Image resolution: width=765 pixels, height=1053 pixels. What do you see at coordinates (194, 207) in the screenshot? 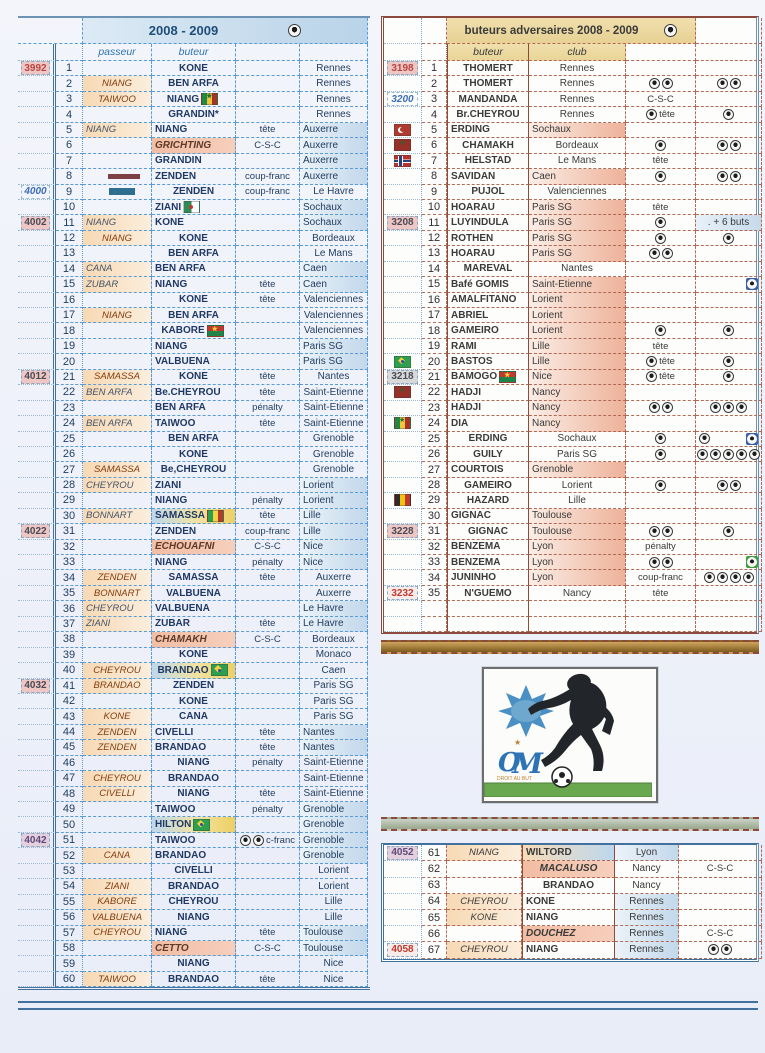
I see `buteur-cell: ZIANI` at bounding box center [194, 207].